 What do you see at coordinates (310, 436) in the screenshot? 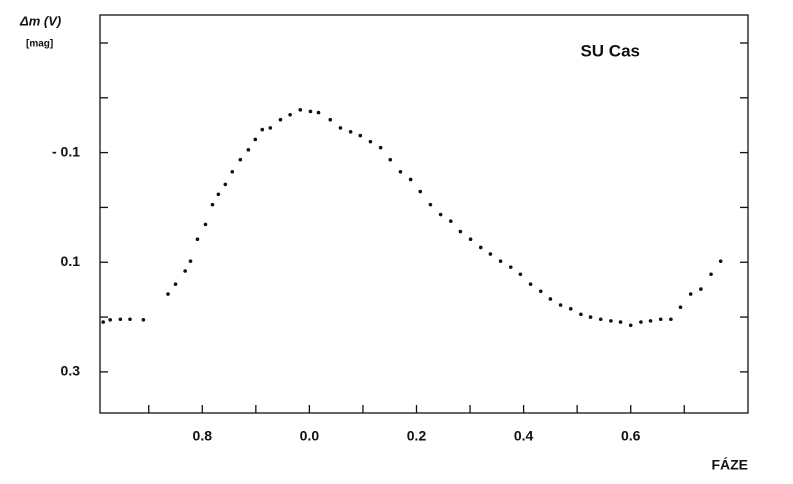
I see `x-tick-label: 0.0` at bounding box center [310, 436].